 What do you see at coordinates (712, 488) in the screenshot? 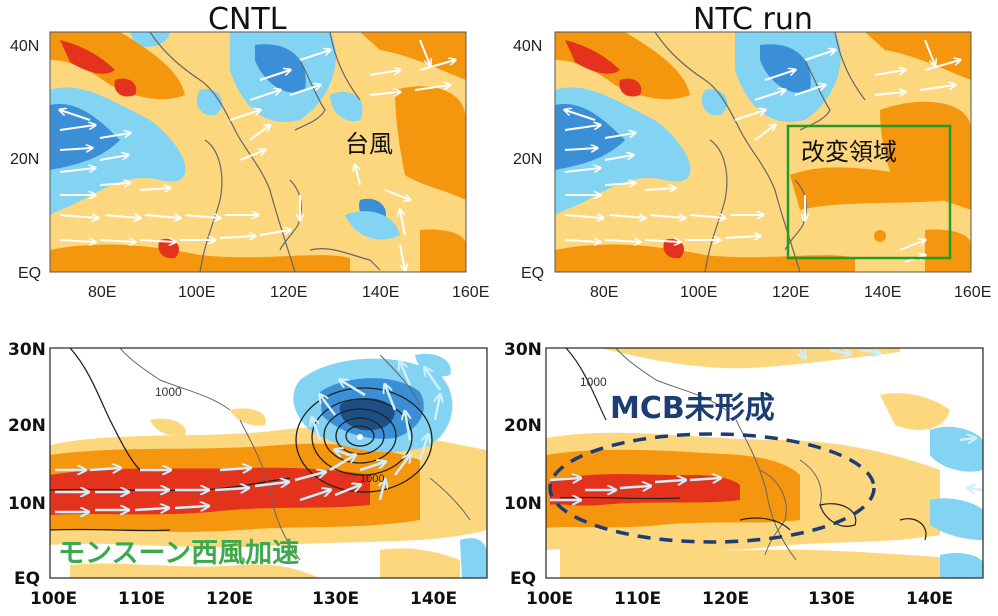
I see `mcb-region-ellipse` at bounding box center [712, 488].